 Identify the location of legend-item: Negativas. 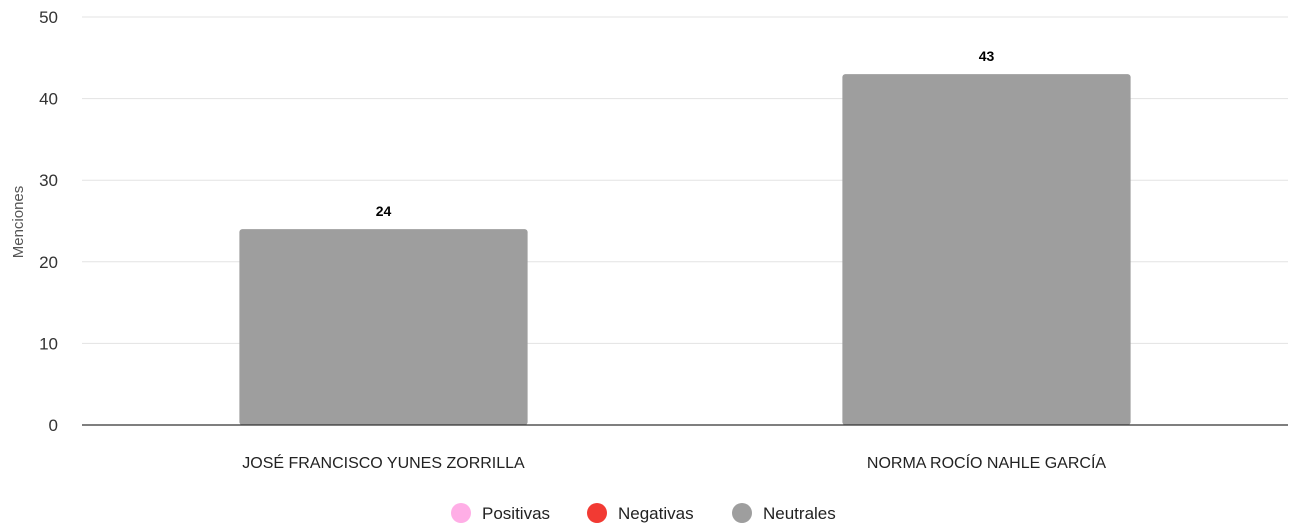
(640, 513).